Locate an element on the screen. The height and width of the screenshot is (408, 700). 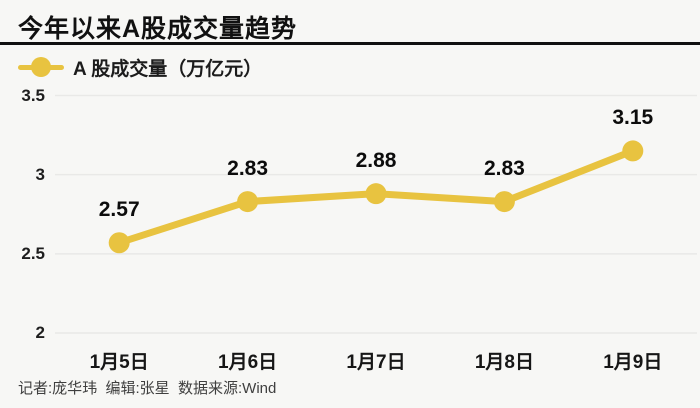
x-tick-label: 1月5日 is located at coordinates (119, 362).